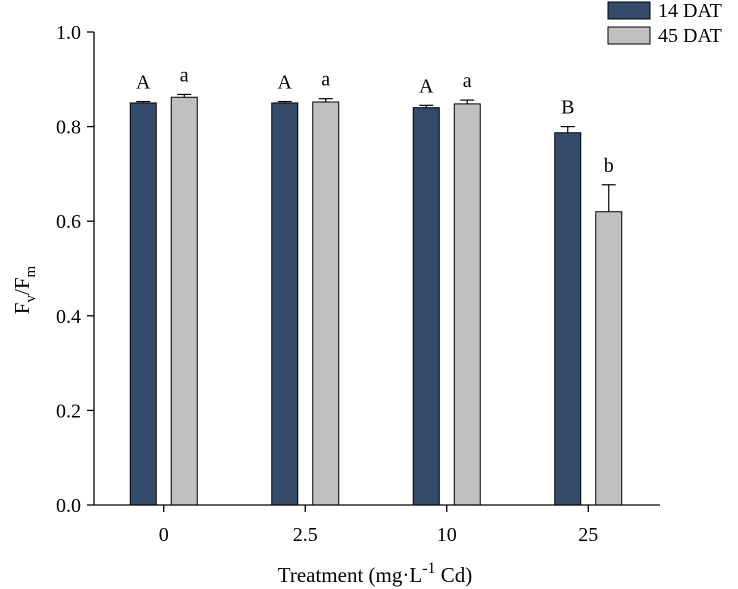  I want to click on x-tick-label-1: 2.5, so click(305, 535).